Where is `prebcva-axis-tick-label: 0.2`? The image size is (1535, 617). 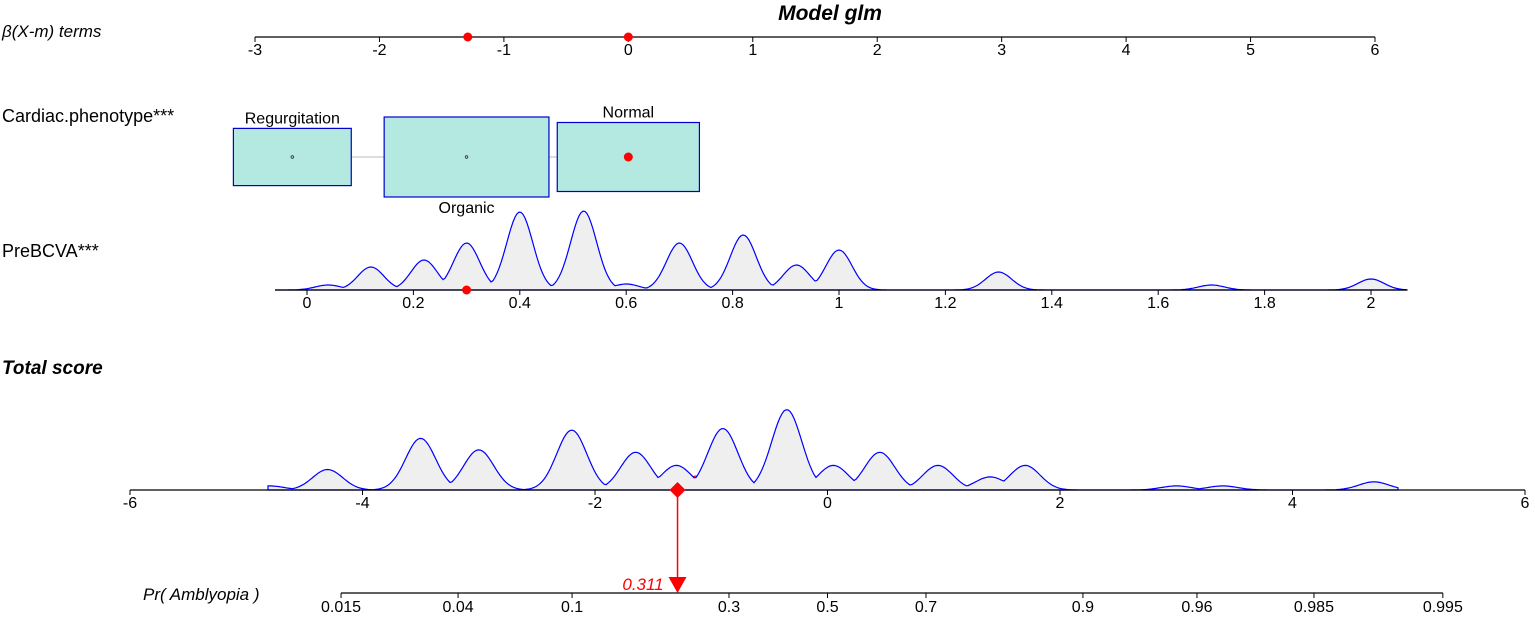 prebcva-axis-tick-label: 0.2 is located at coordinates (413, 303).